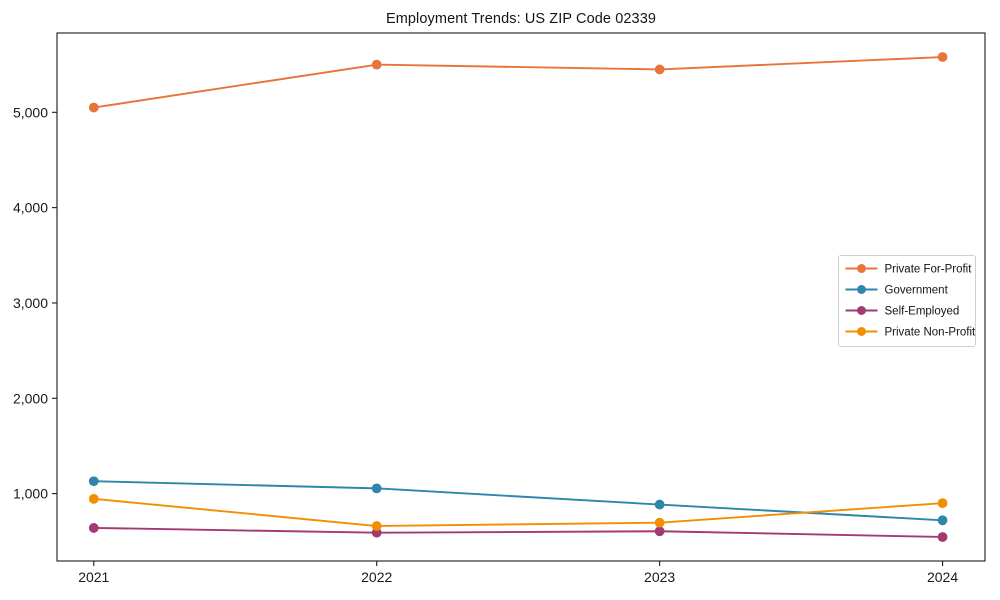 The height and width of the screenshot is (600, 1000). Describe the element at coordinates (30, 494) in the screenshot. I see `y-tick-label: 1,000` at that location.